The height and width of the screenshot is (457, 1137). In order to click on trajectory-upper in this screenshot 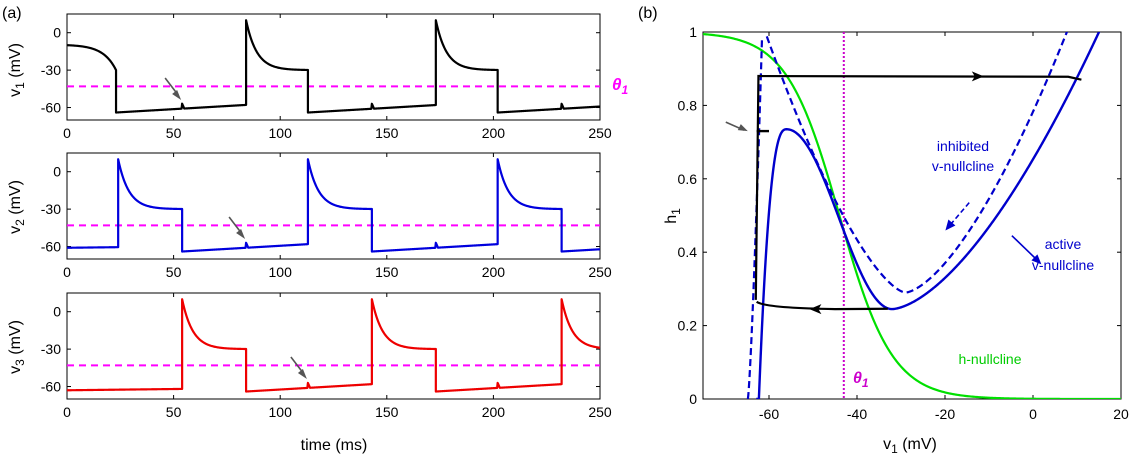, I will do `click(918, 187)`.